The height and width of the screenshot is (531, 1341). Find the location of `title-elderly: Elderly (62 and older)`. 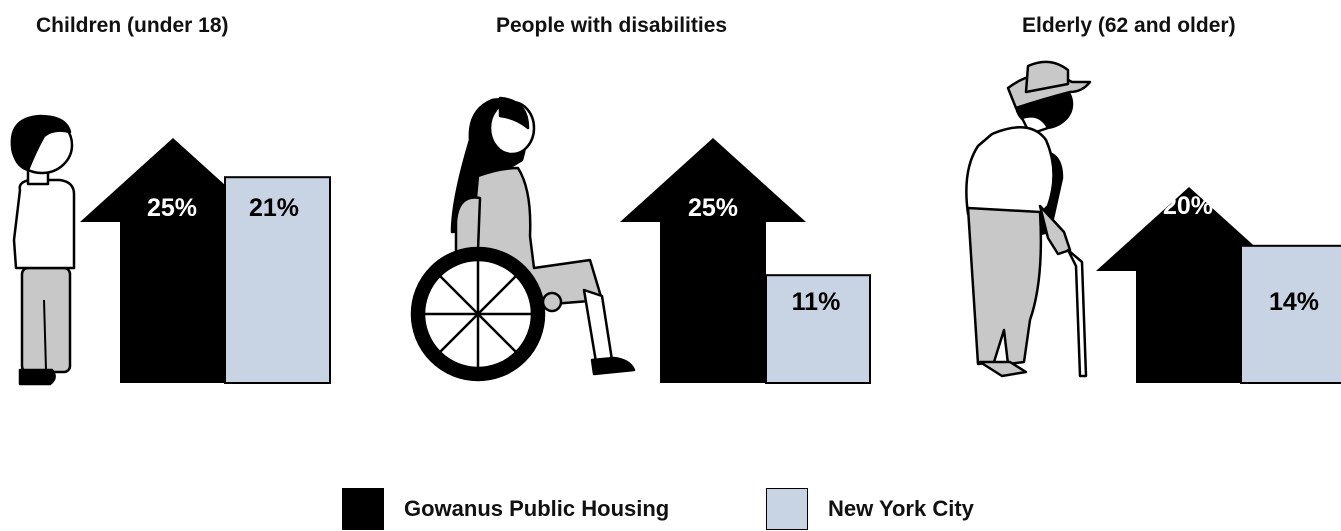

title-elderly: Elderly (62 and older) is located at coordinates (1129, 25).